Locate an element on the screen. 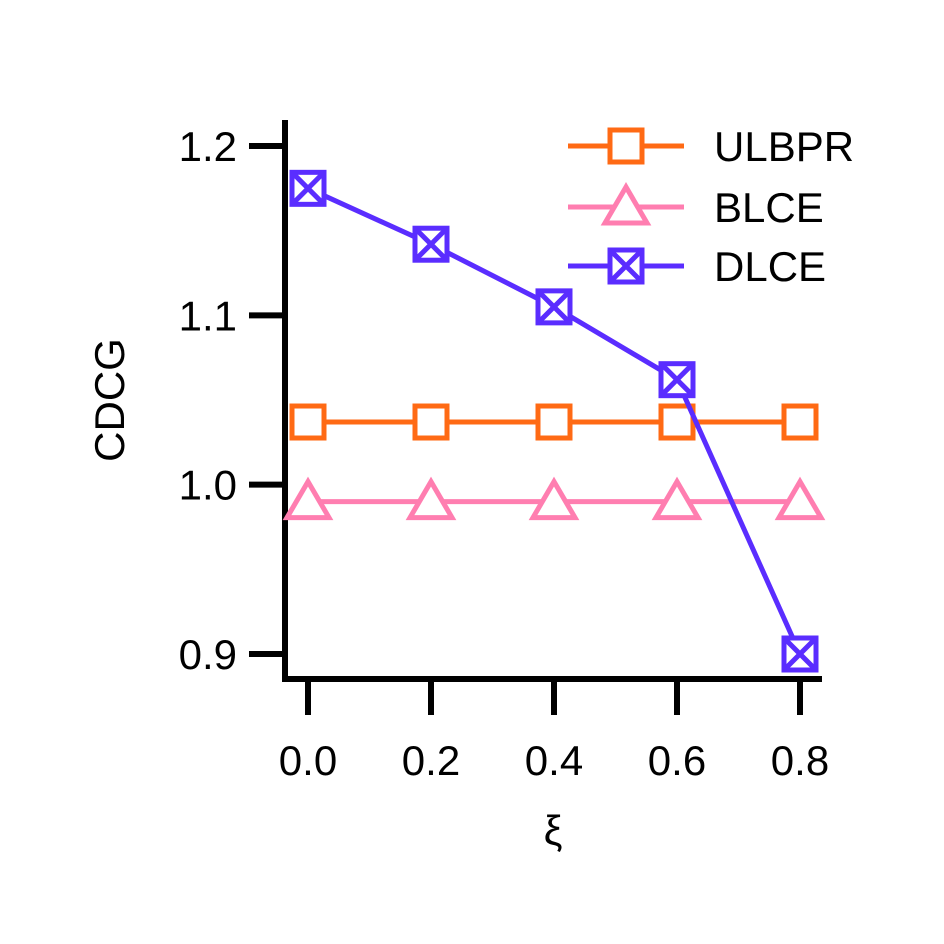 This screenshot has height=944, width=944. legend-marker-dlce-cross-b is located at coordinates (626, 266).